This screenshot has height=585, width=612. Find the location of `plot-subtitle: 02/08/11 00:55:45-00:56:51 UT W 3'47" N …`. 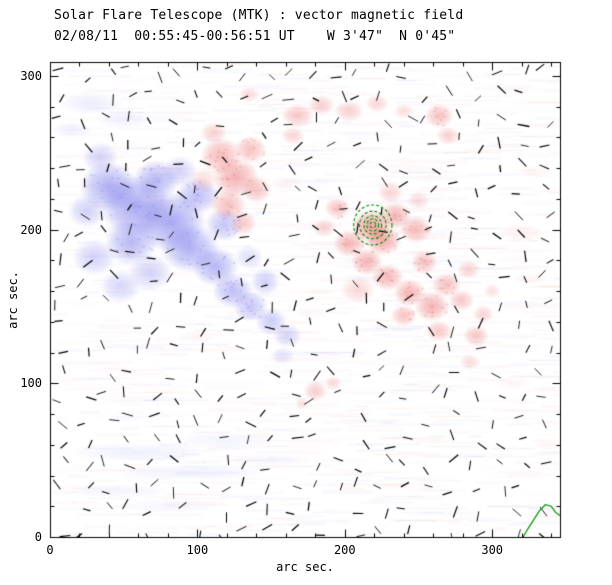

plot-subtitle: 02/08/11 00:55:45-00:56:51 UT W 3'47" N … is located at coordinates (255, 36).